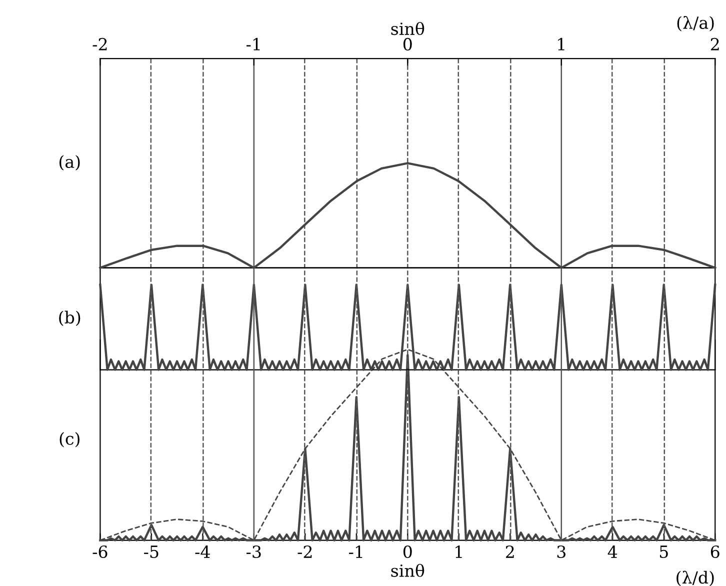 The image size is (726, 586). Describe the element at coordinates (695, 24) in the screenshot. I see `text: (λ/a)` at that location.